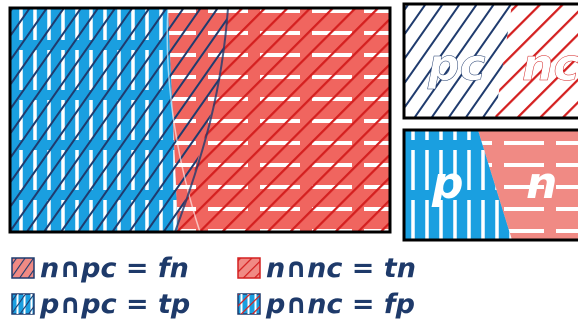 The height and width of the screenshot is (329, 578). What do you see at coordinates (213, 286) in the screenshot?
I see `legend: n∩pc = fn n∩nc = tn p∩pc = tp p∩nc = fp` at bounding box center [213, 286].